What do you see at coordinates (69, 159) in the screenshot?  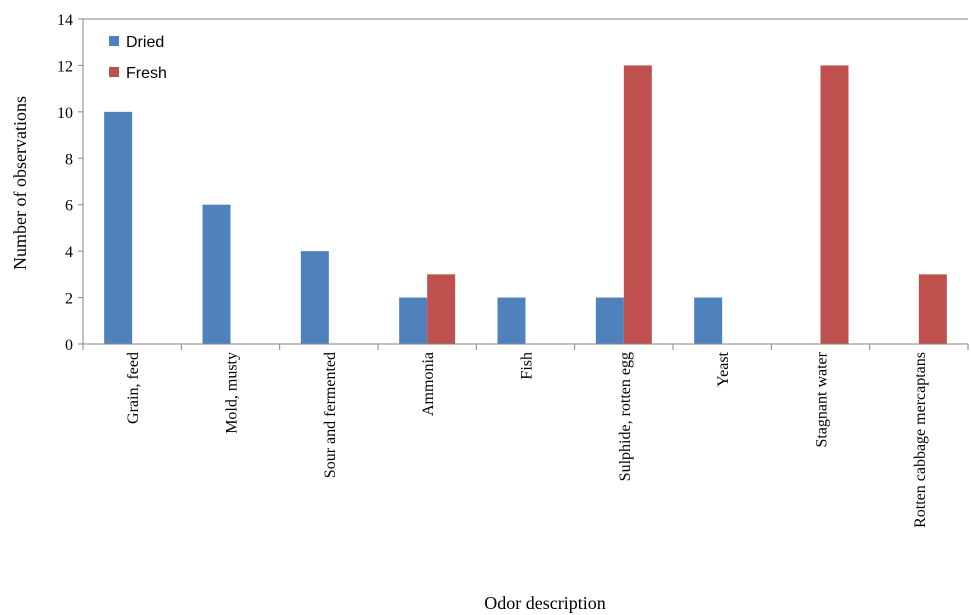 I see `y-tick-label: 8` at bounding box center [69, 159].